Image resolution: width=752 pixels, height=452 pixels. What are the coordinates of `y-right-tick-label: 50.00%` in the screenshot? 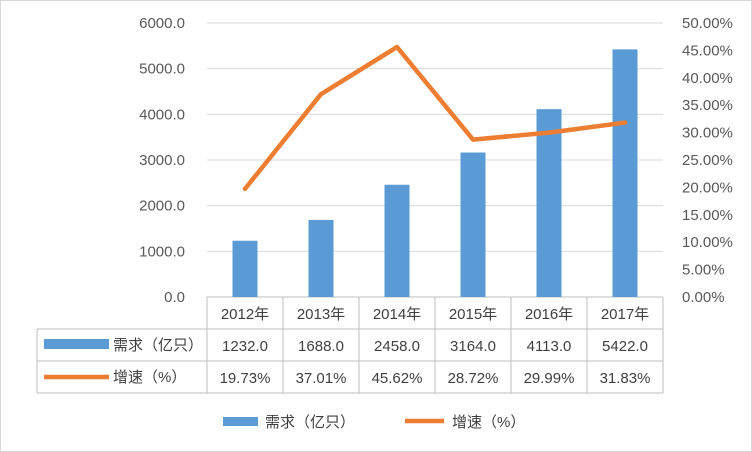 It's located at (707, 23).